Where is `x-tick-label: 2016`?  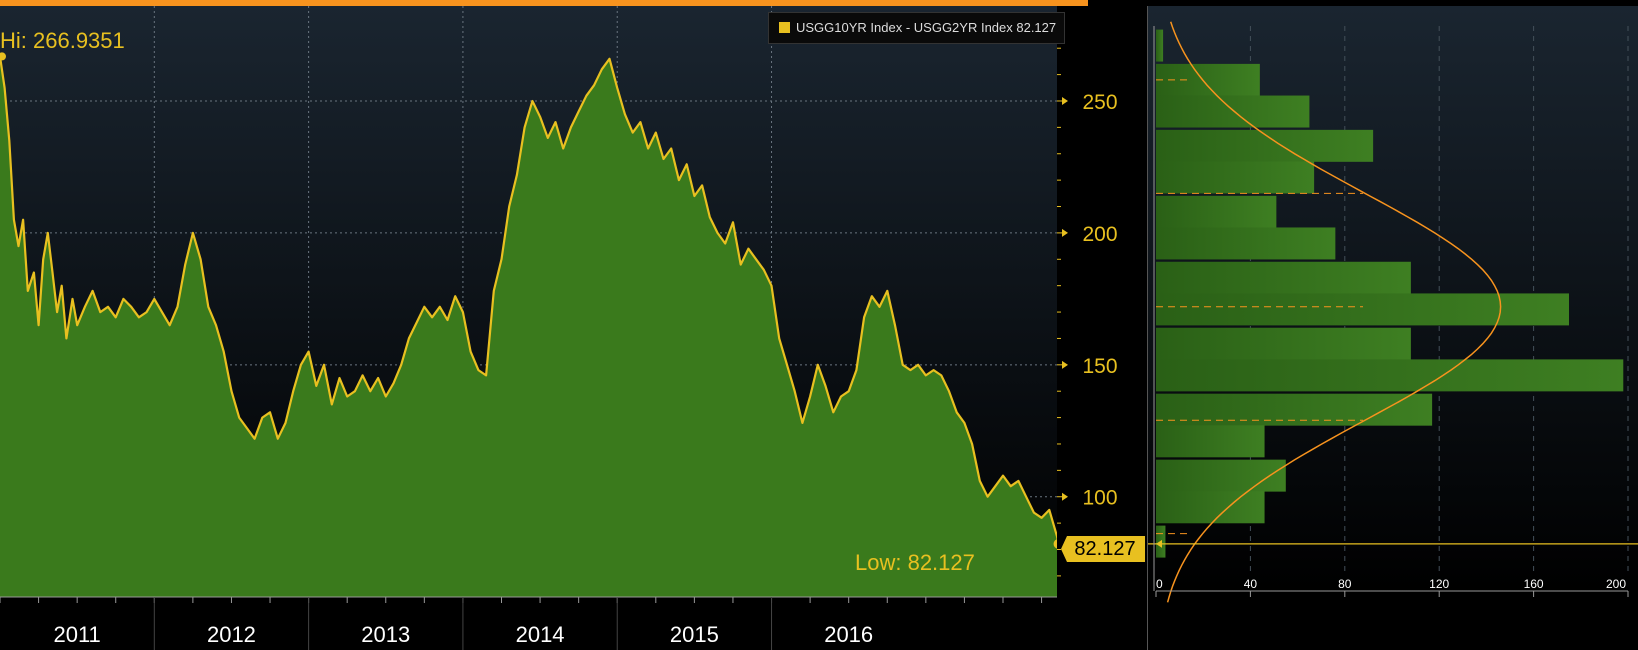 x-tick-label: 2016 is located at coordinates (848, 634).